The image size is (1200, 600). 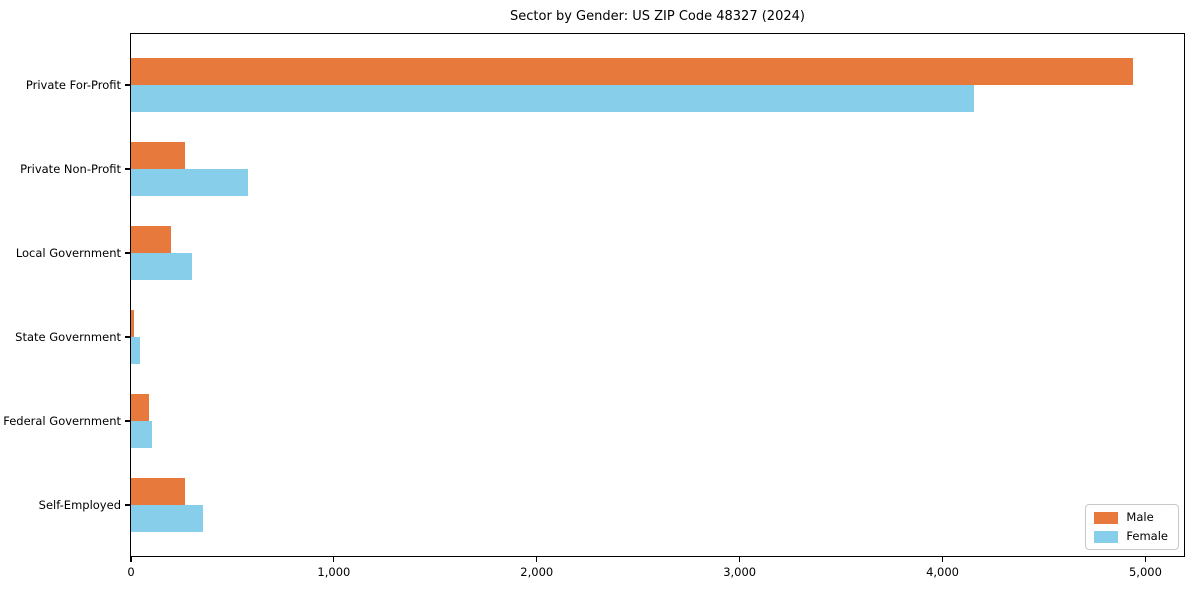 What do you see at coordinates (127, 169) in the screenshot?
I see `y-tick-private-non-profit` at bounding box center [127, 169].